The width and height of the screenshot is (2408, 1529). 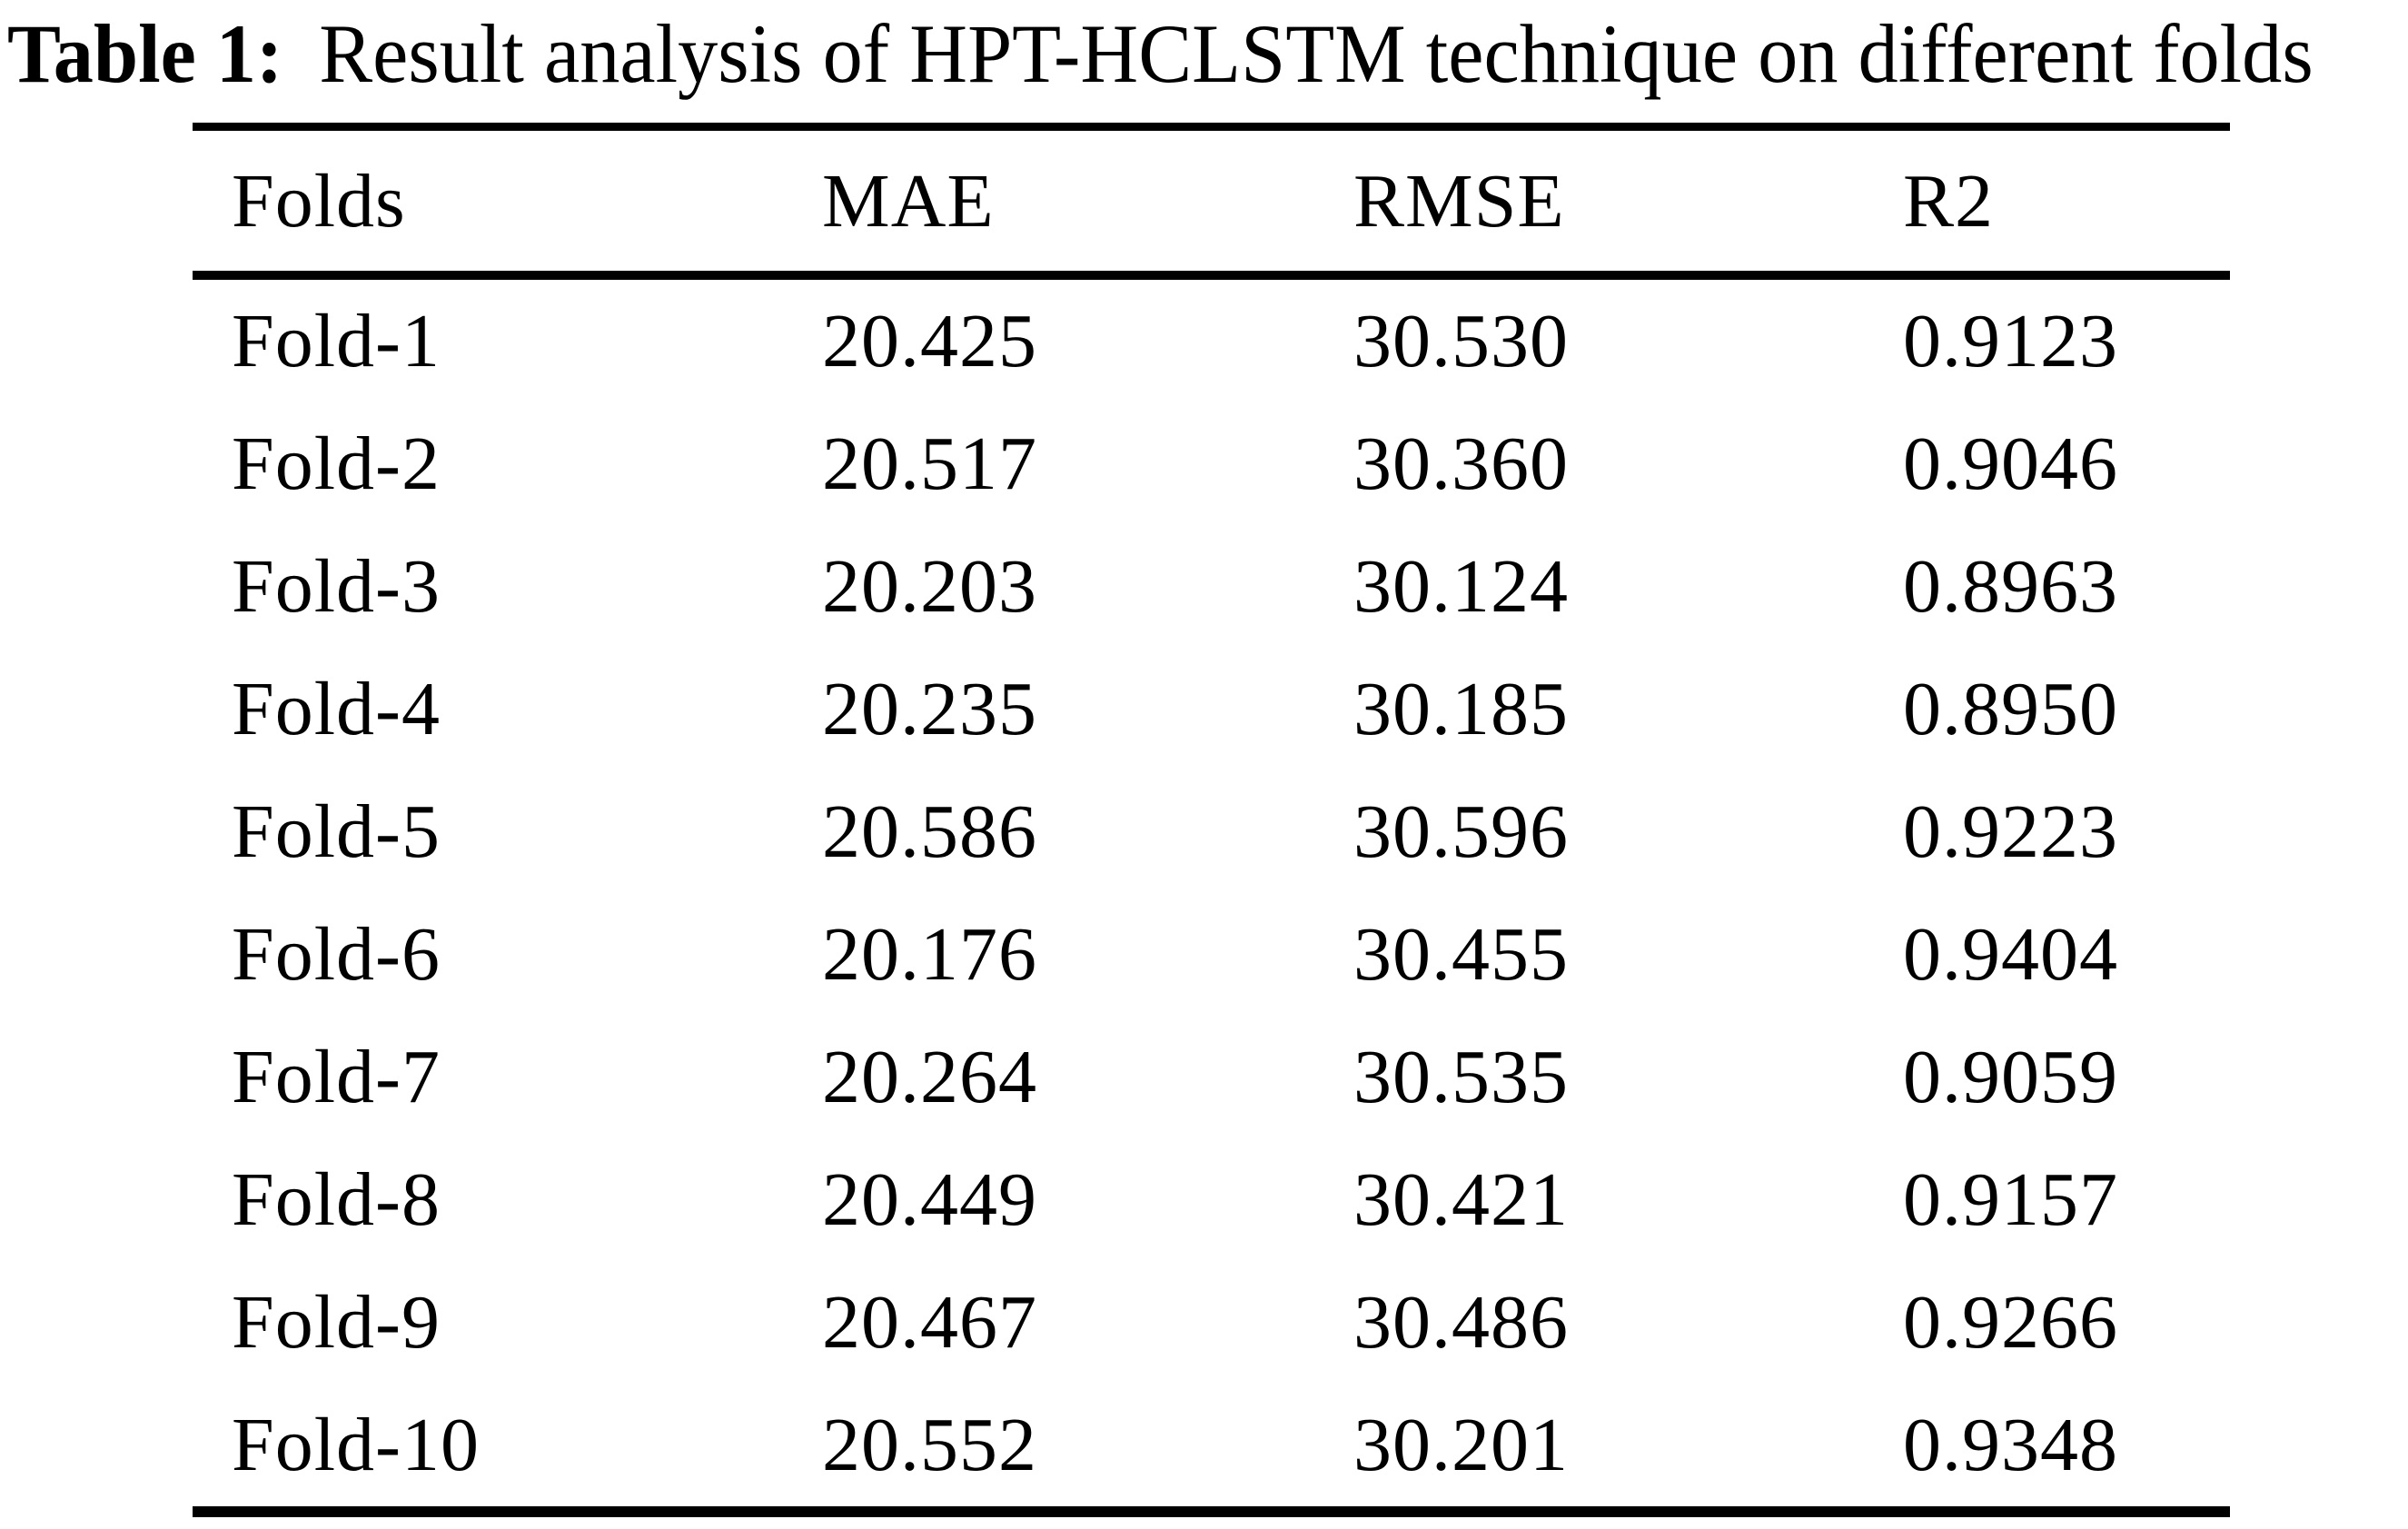 What do you see at coordinates (1211, 205) in the screenshot?
I see `table-header-row: Folds MAE RMSE R2` at bounding box center [1211, 205].